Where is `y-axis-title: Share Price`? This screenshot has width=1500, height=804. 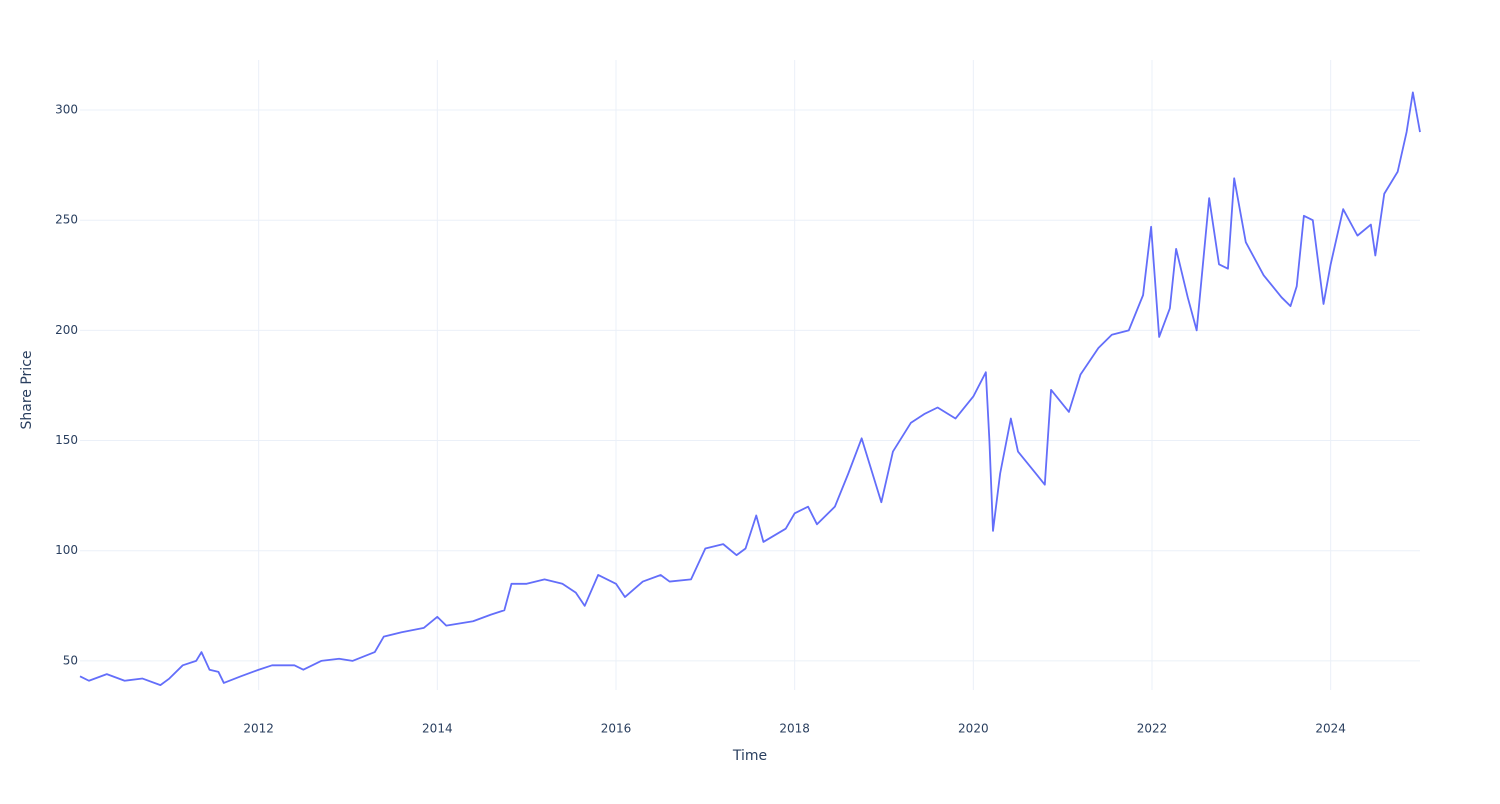
y-axis-title: Share Price is located at coordinates (27, 389).